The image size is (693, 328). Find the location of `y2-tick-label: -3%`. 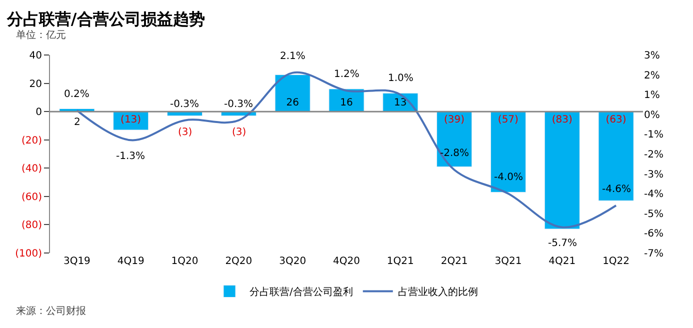

y2-tick-label: -3% is located at coordinates (654, 174).